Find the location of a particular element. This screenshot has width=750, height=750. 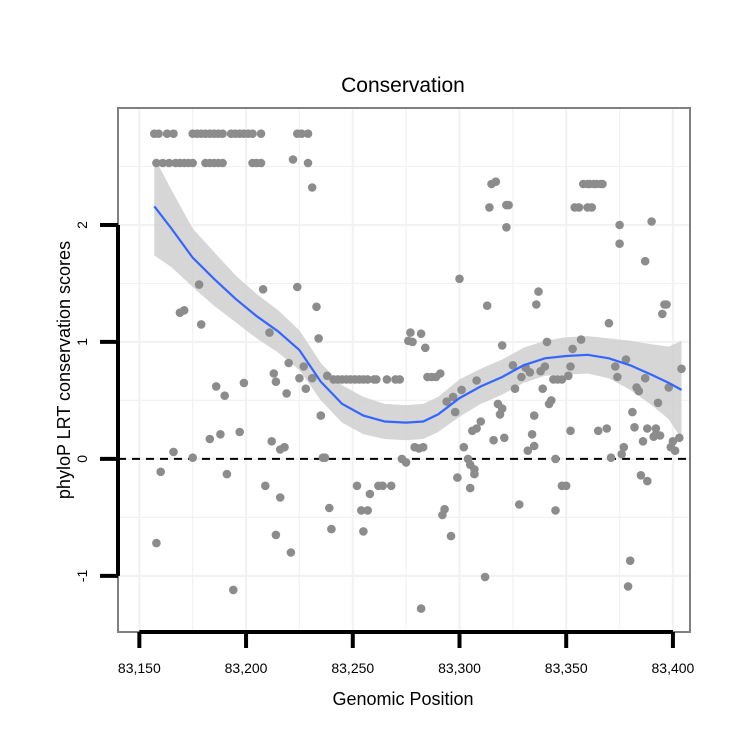

y-axis-title: phyloP LRT conservation scores is located at coordinates (64, 370).